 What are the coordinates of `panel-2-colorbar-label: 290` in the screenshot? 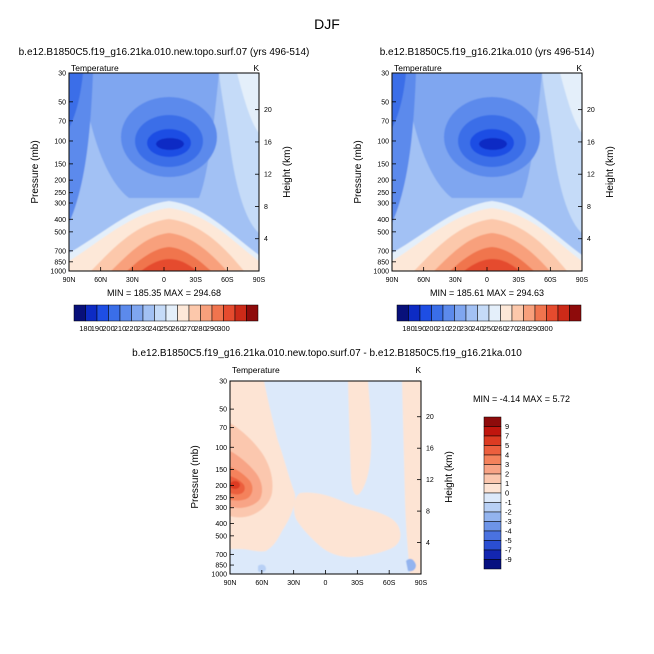 It's located at (535, 328).